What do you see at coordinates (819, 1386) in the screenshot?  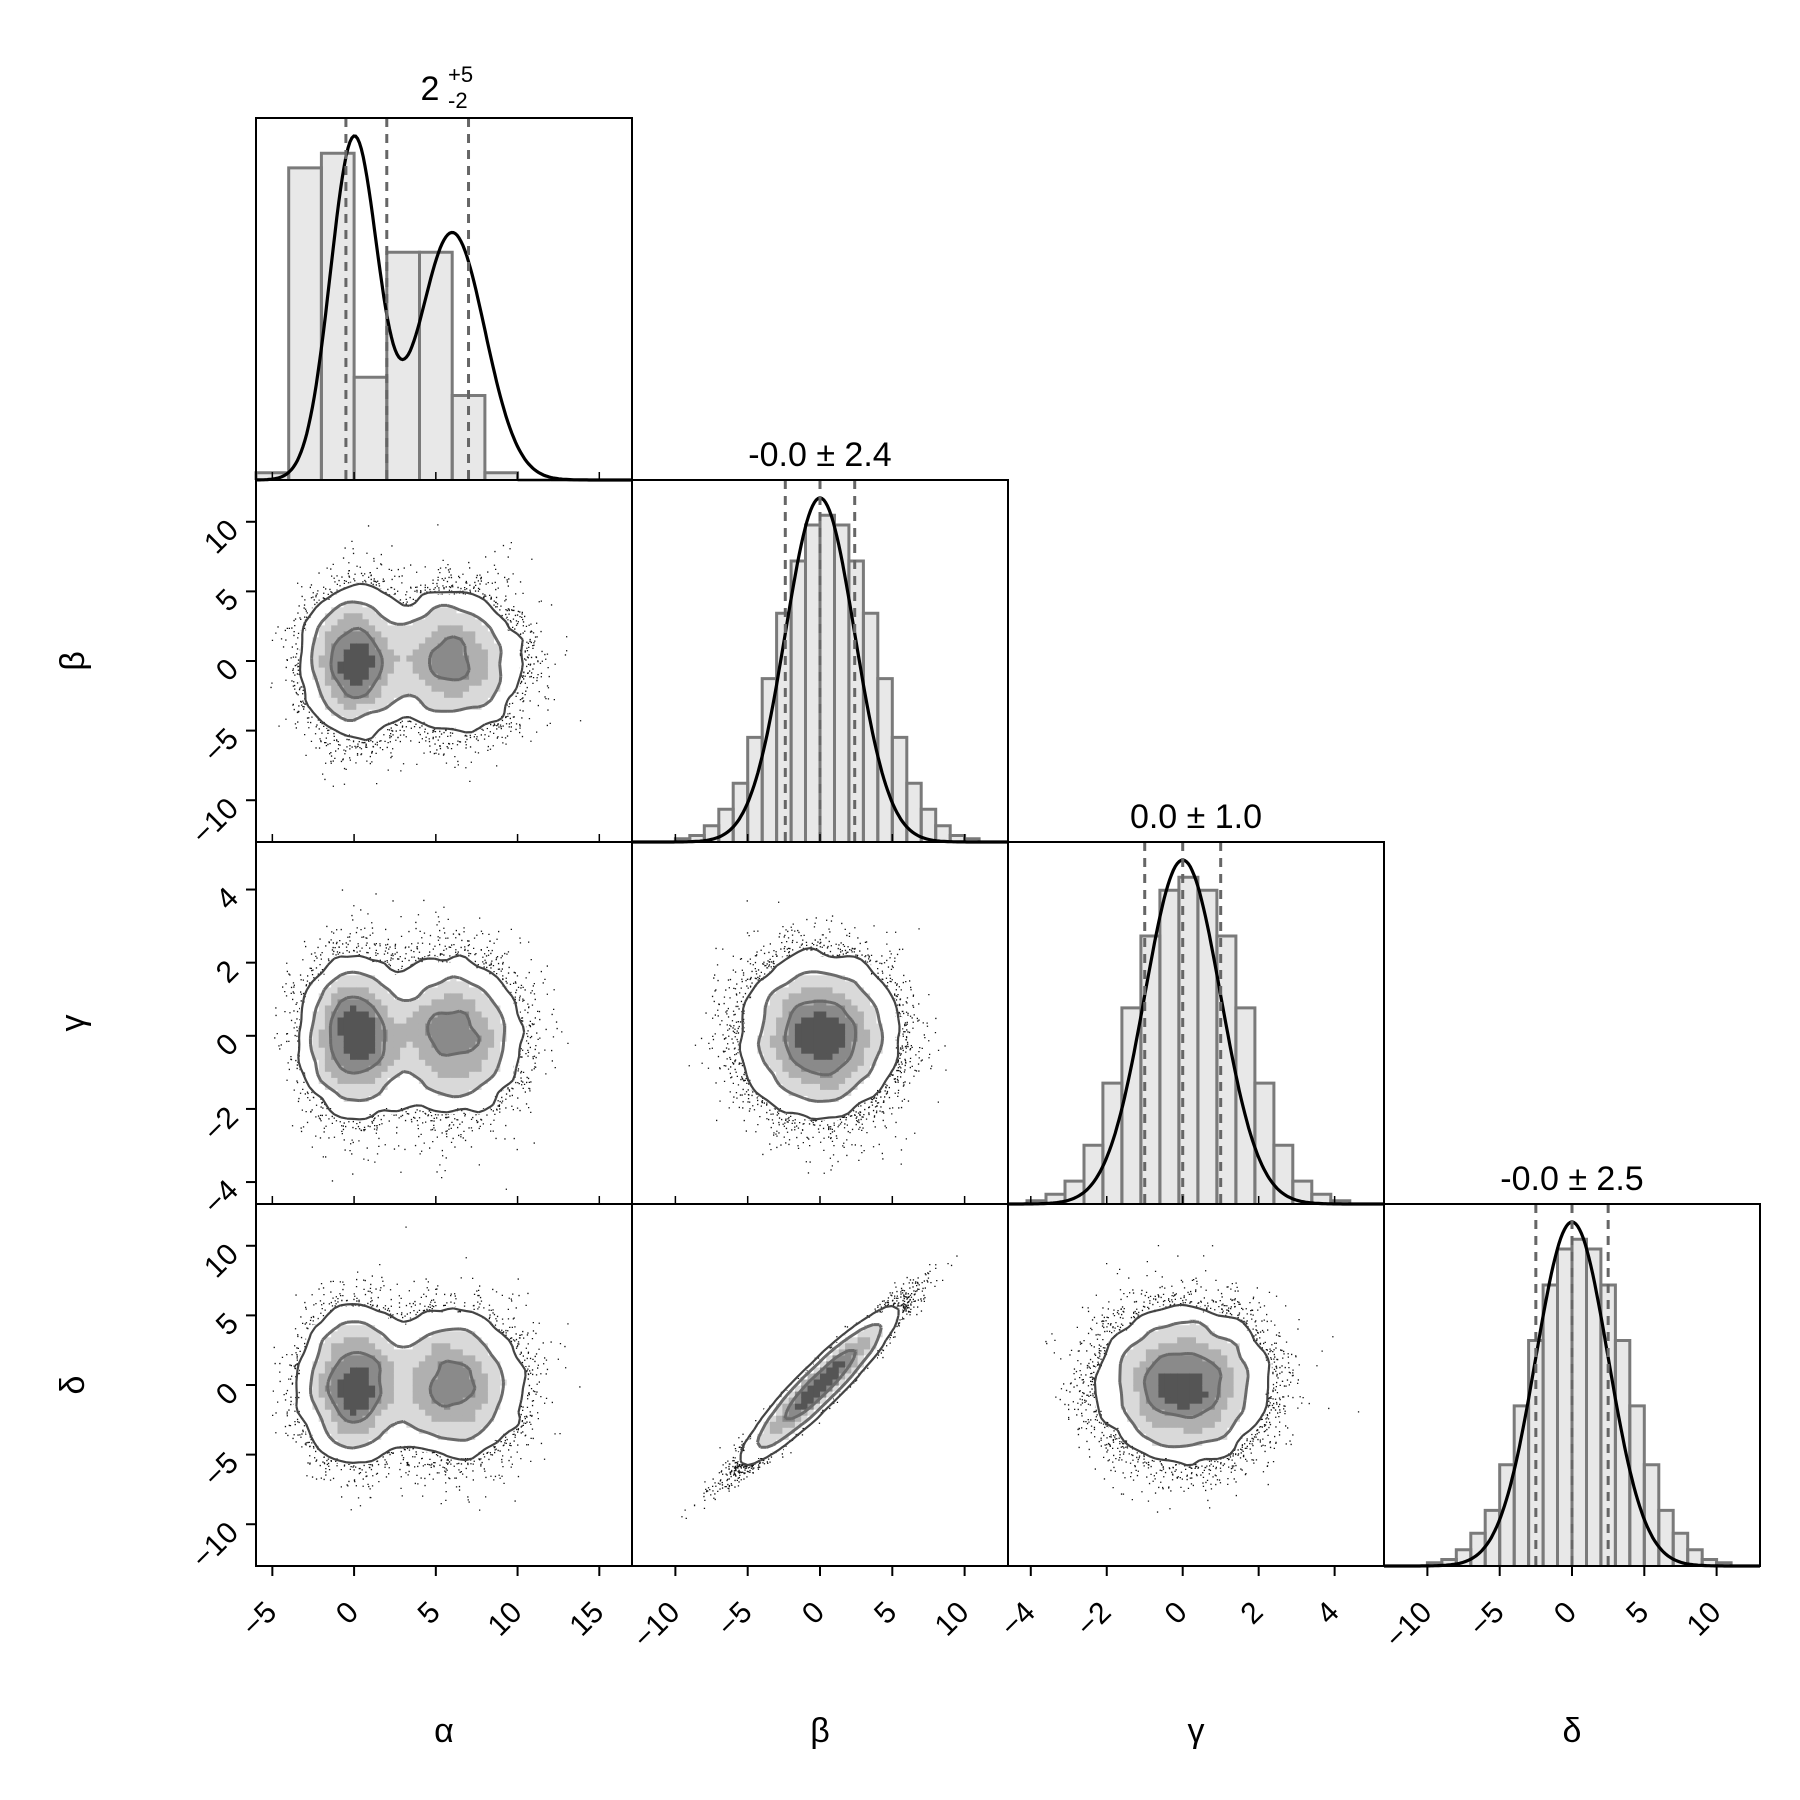 I see `contour-line` at bounding box center [819, 1386].